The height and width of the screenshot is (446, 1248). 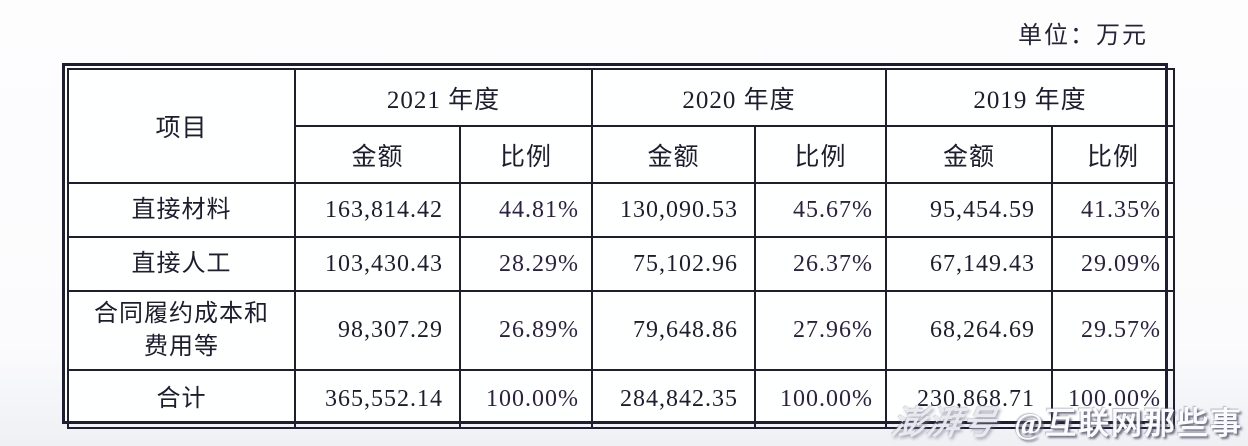 I want to click on amount-cell: 67,149.43, so click(x=969, y=264).